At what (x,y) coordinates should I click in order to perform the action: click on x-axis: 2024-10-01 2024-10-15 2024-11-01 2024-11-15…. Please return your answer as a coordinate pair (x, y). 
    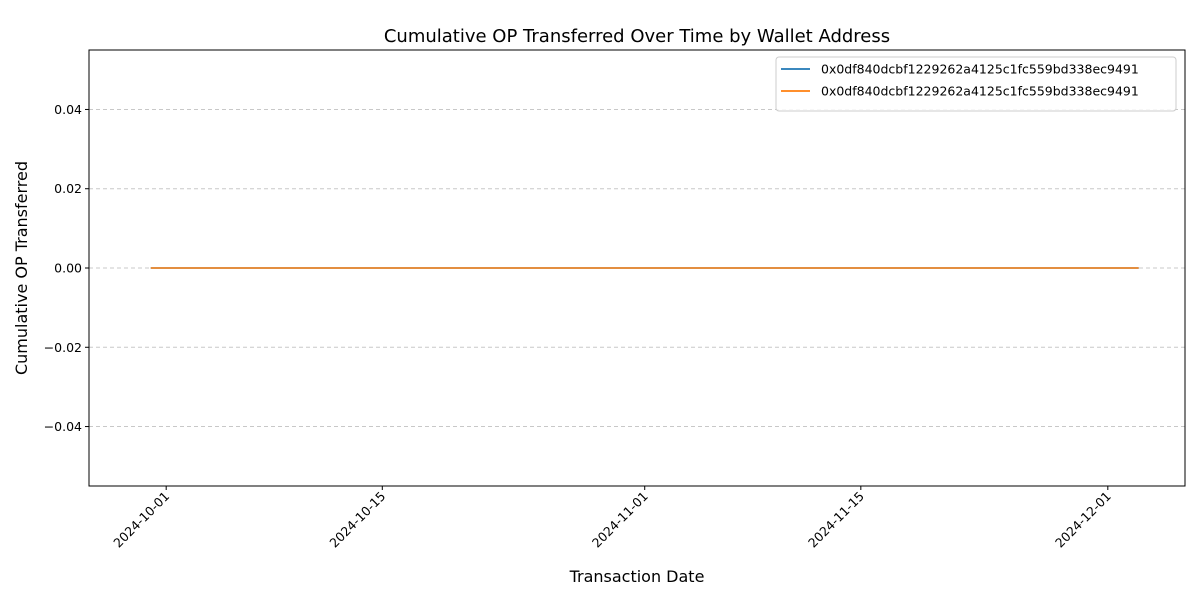
    Looking at the image, I should click on (612, 518).